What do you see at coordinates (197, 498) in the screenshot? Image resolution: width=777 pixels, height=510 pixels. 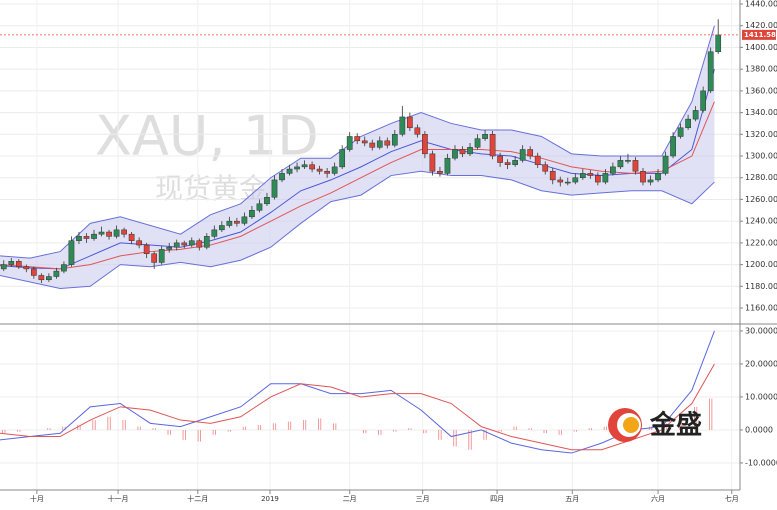 I see `x-tick-label: 十二月` at bounding box center [197, 498].